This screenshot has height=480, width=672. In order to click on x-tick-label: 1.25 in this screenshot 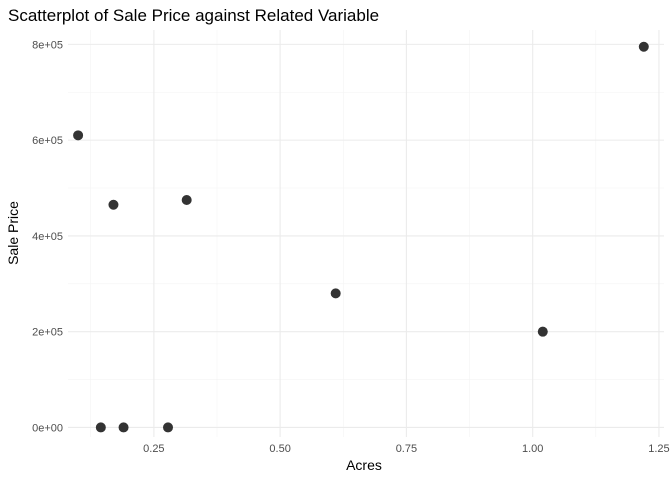, I will do `click(658, 449)`.